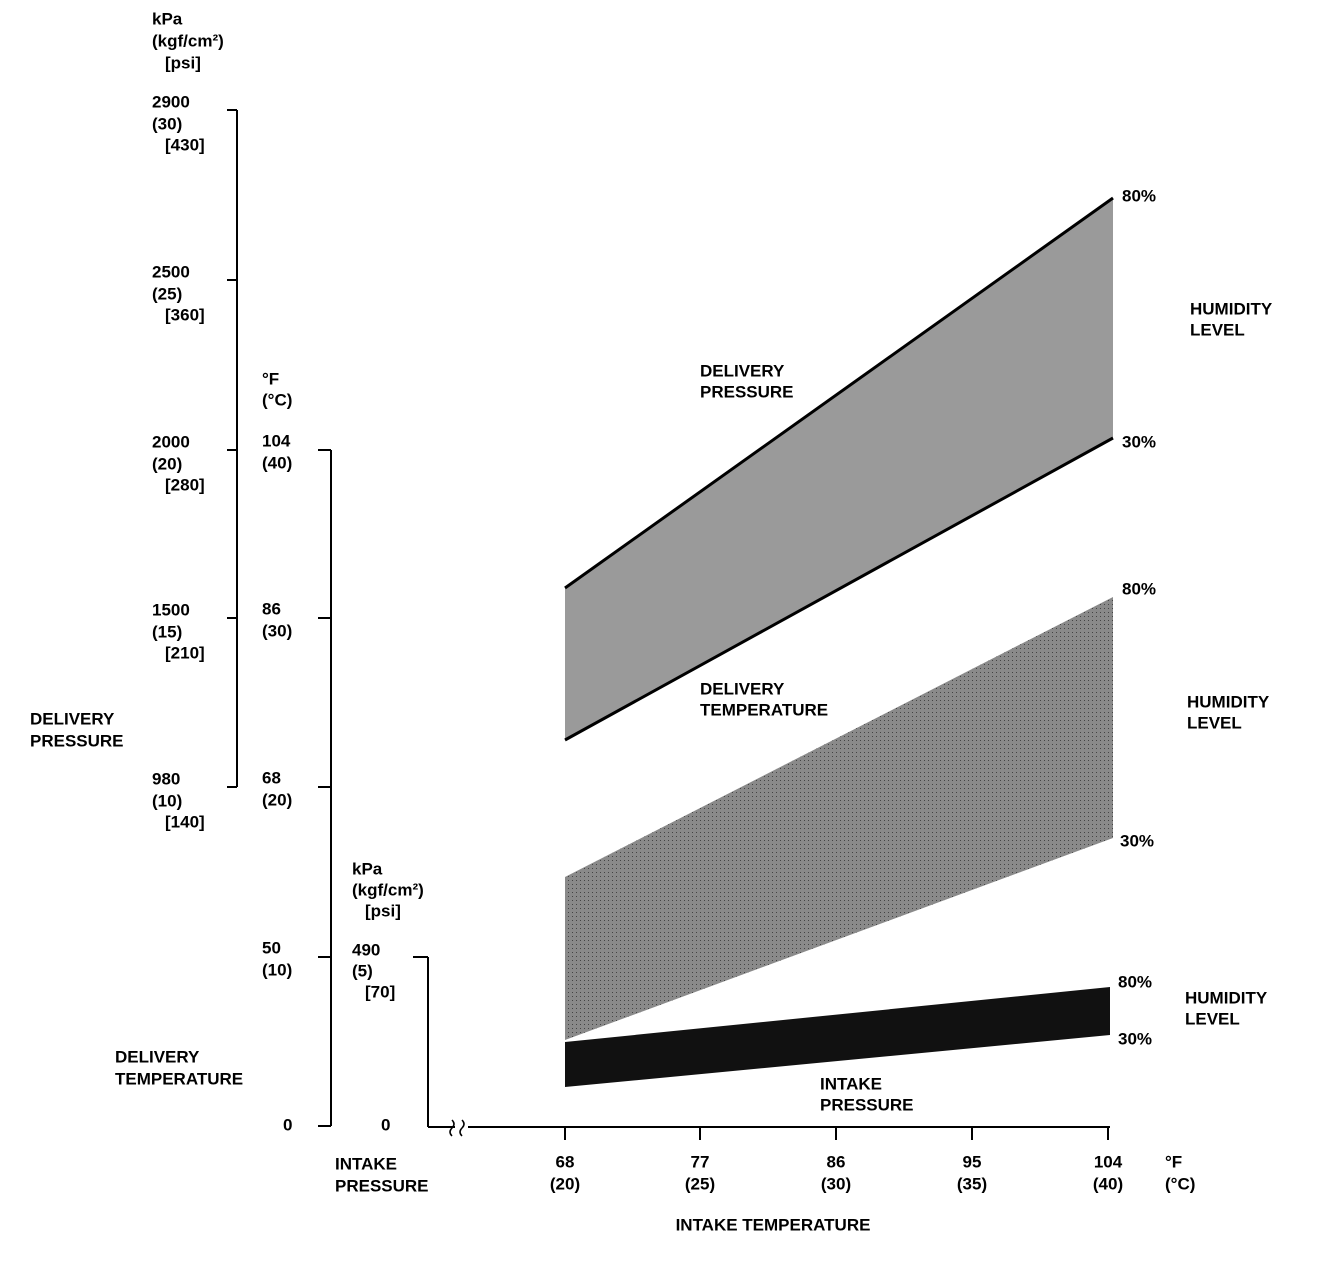  What do you see at coordinates (167, 631) in the screenshot?
I see `label: (15)` at bounding box center [167, 631].